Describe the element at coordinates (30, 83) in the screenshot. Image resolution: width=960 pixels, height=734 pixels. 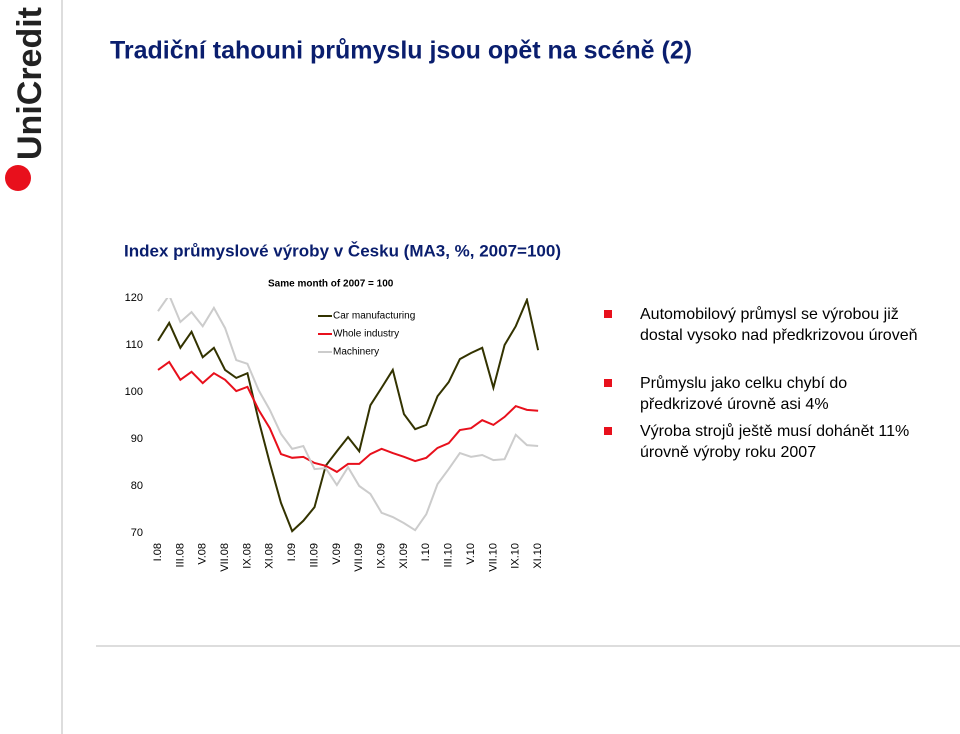
I see `logo: UniCredit` at that location.